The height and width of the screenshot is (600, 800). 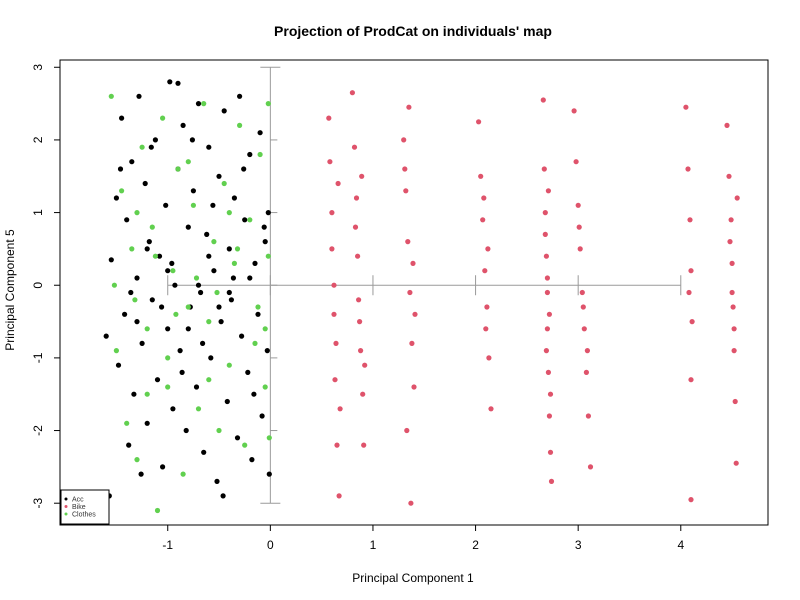 I want to click on y-tick-label: 0, so click(x=38, y=285).